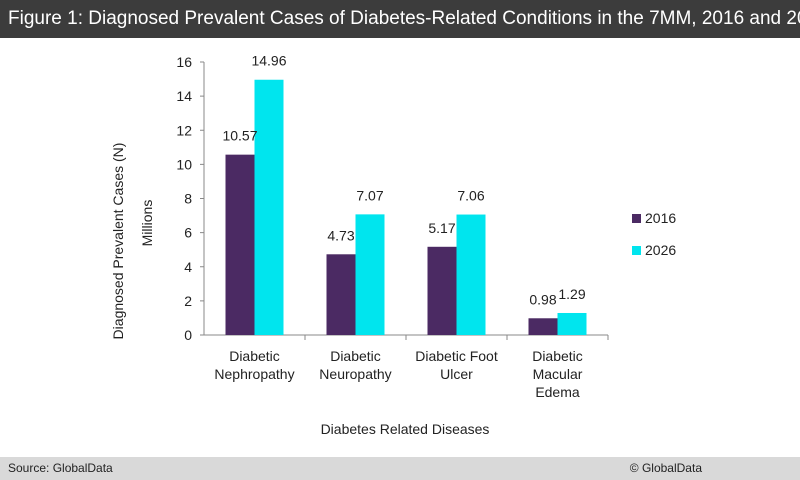  I want to click on data-label: 7.06, so click(470, 196).